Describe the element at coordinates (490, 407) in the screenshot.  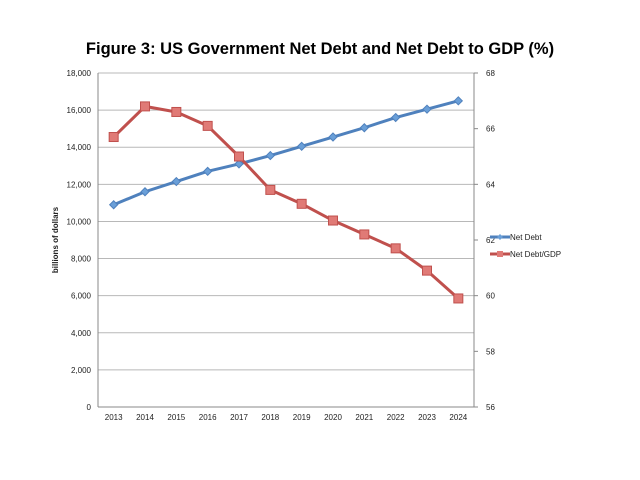
I see `y2-tick-label: 56` at that location.